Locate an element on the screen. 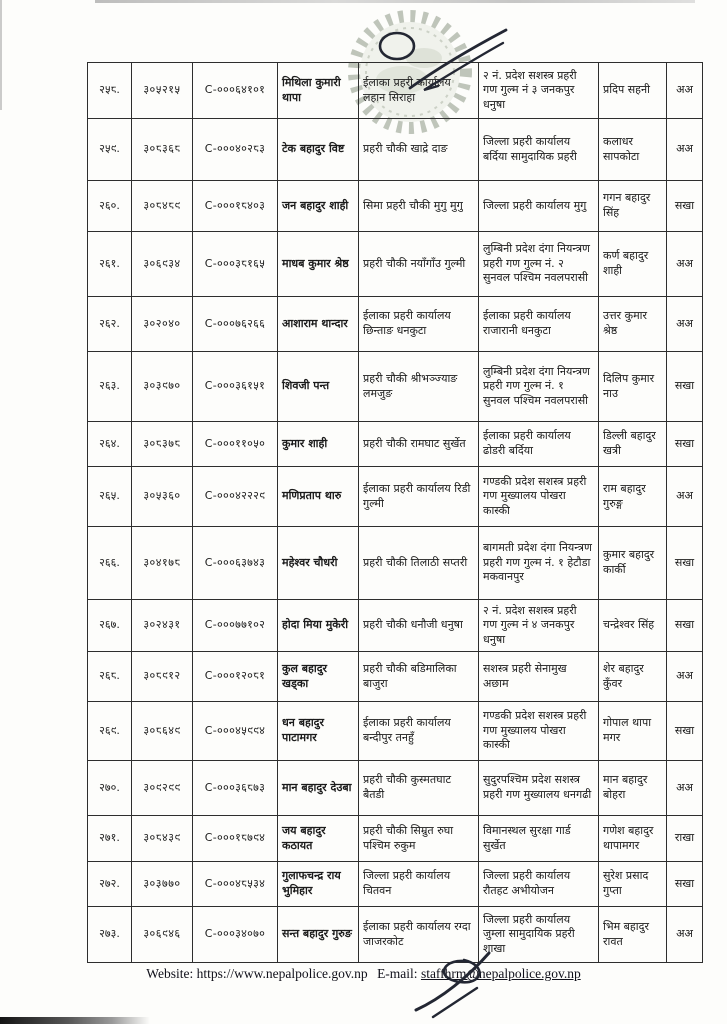 The image size is (727, 1024). cell-from_office: प्रहरी चौकी सिम्रुत रुघा पश्चिम रुकुम is located at coordinates (418, 838).